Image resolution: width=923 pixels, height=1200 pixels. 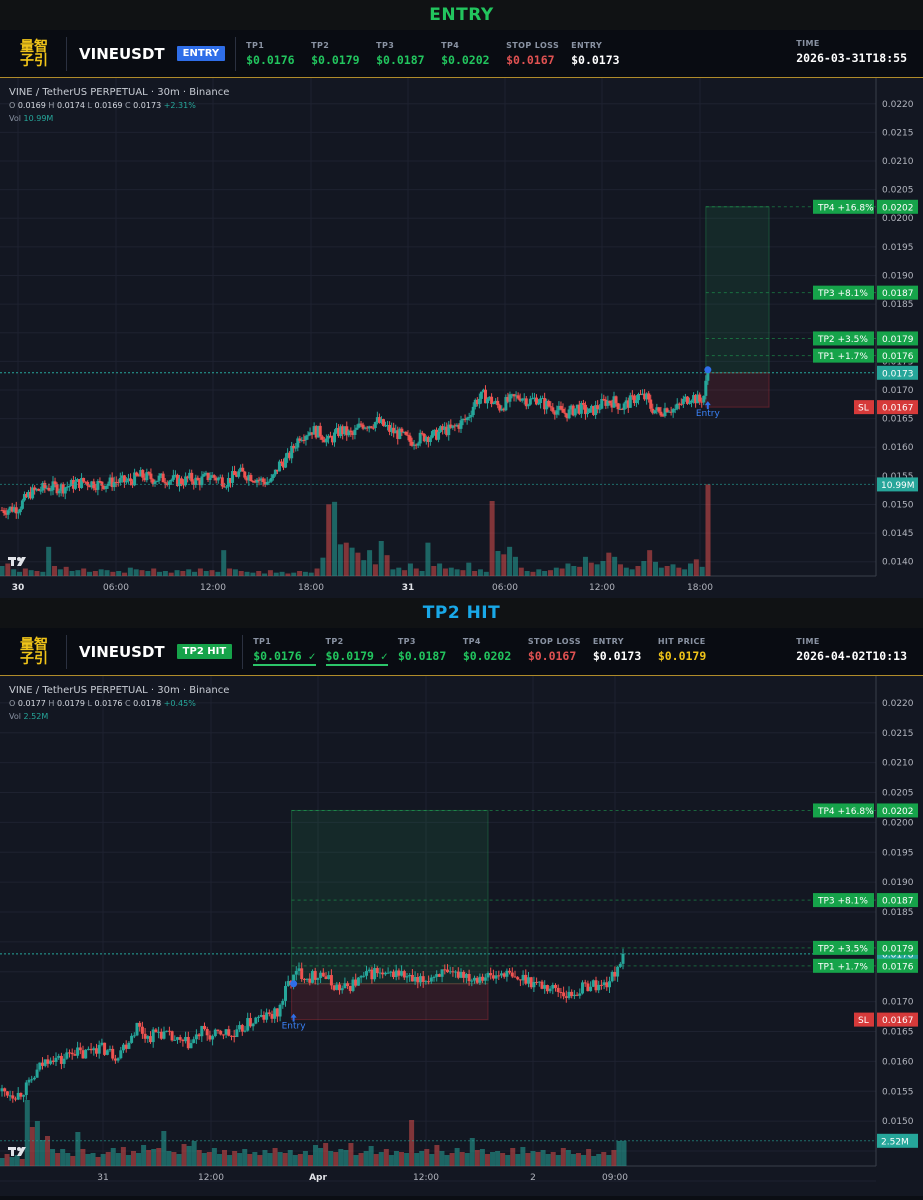 I want to click on y-tick-label: 0.0155, so click(x=898, y=1092).